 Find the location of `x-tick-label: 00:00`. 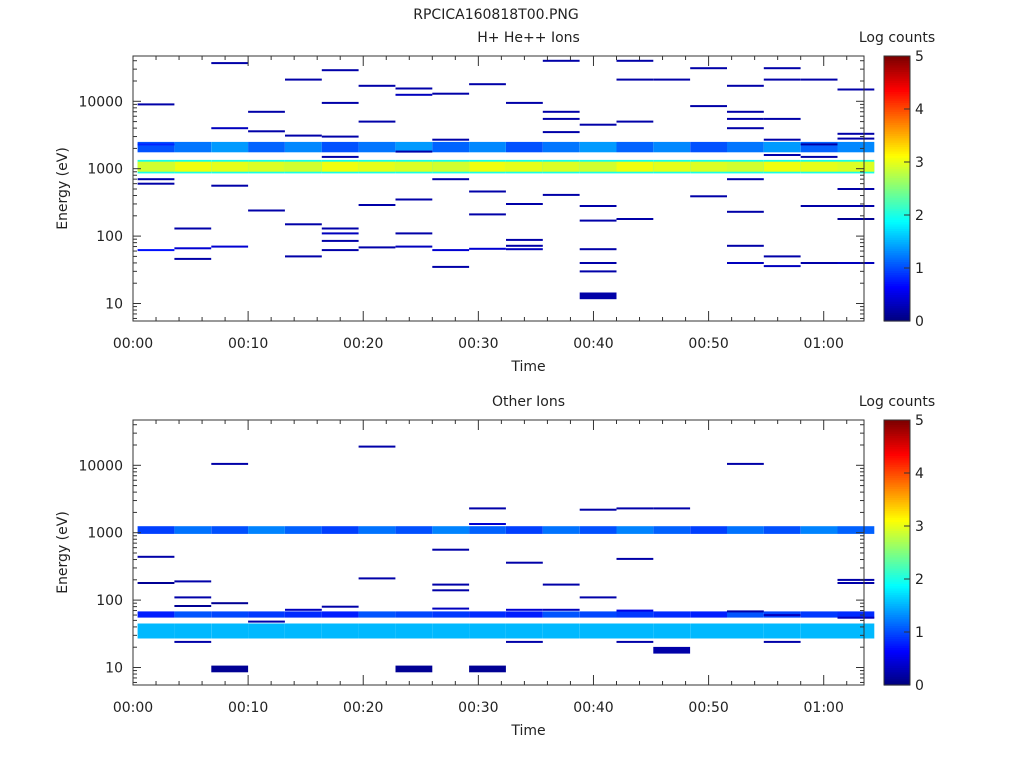

x-tick-label: 00:00 is located at coordinates (133, 344).